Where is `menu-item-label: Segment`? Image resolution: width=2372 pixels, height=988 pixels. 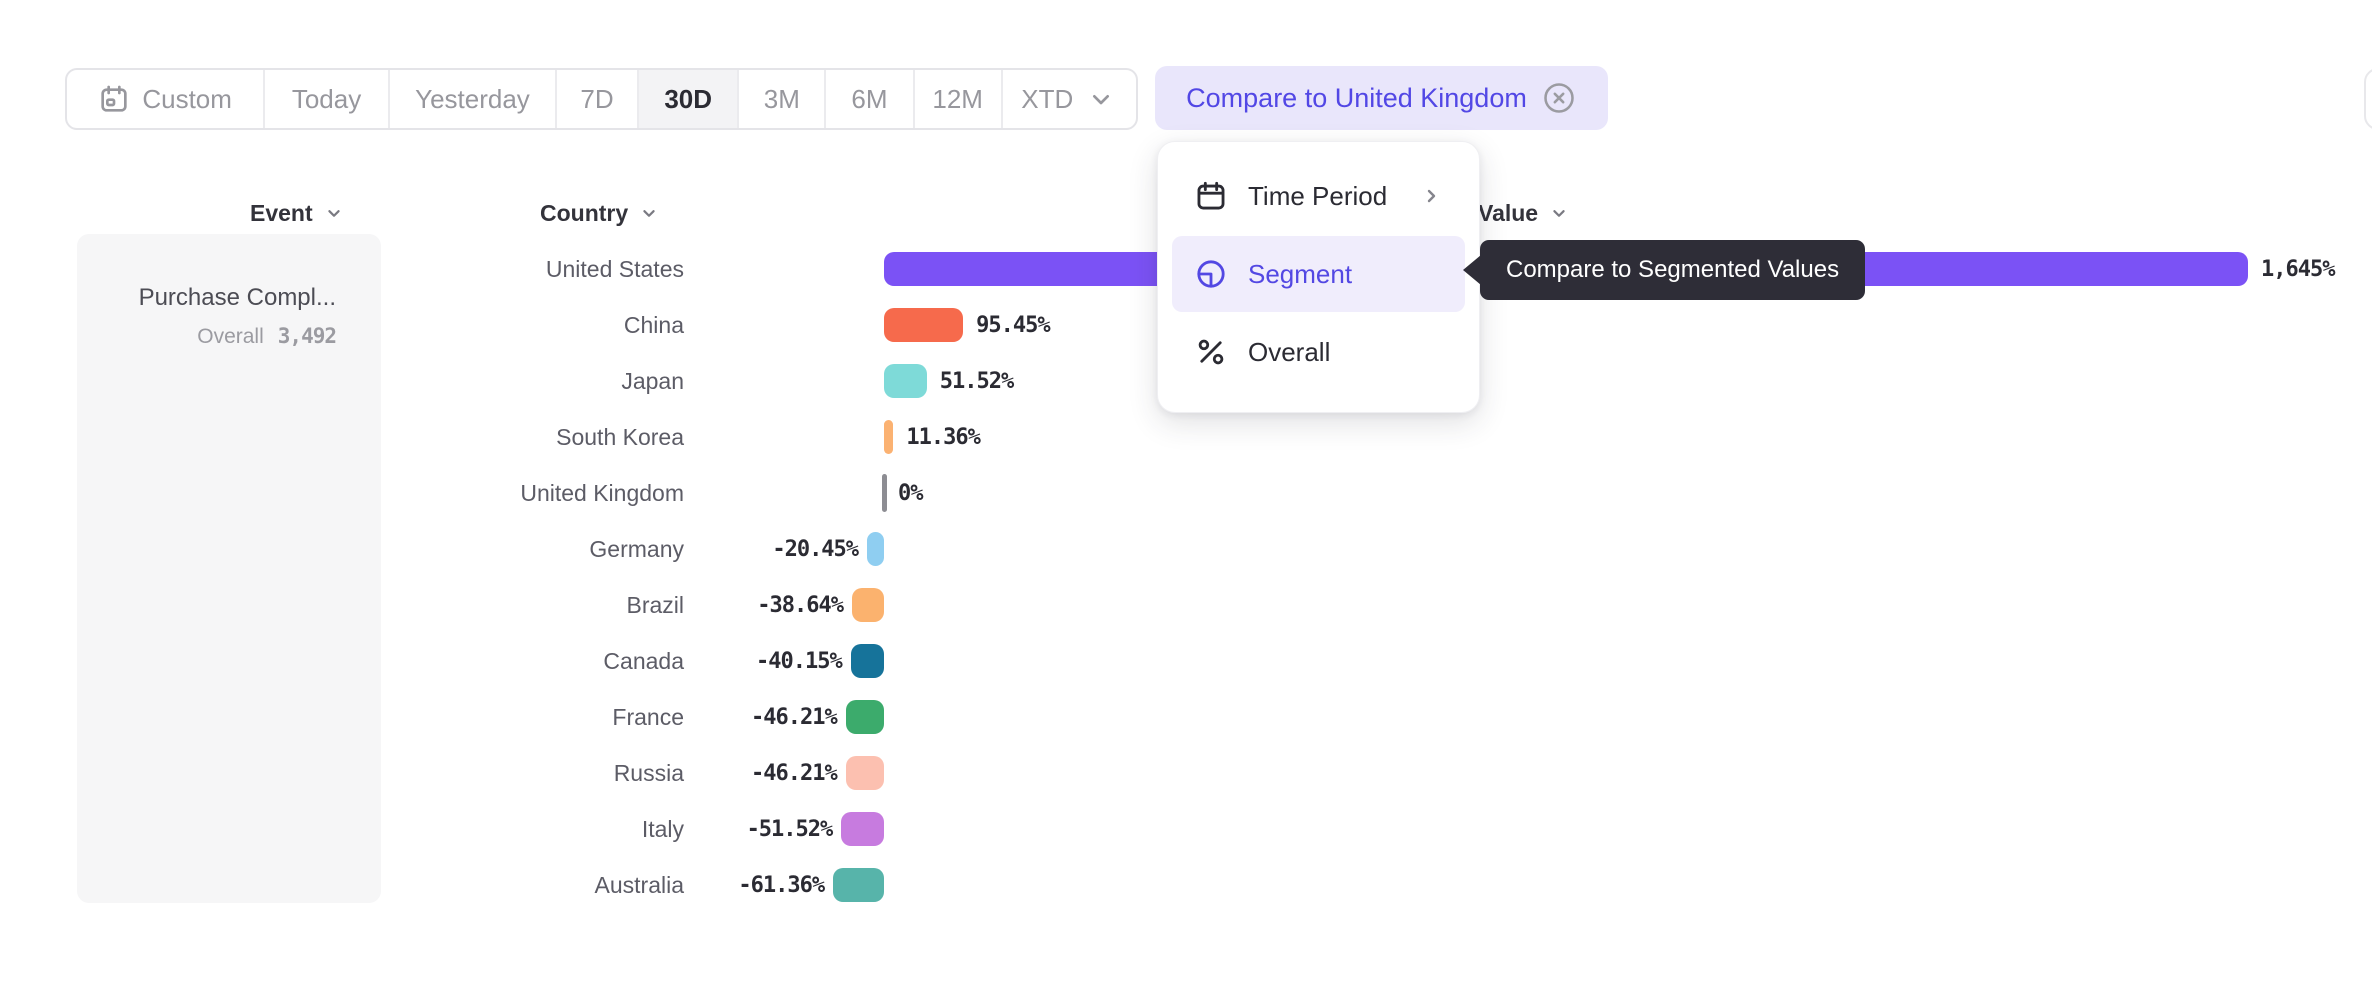 menu-item-label: Segment is located at coordinates (1300, 273).